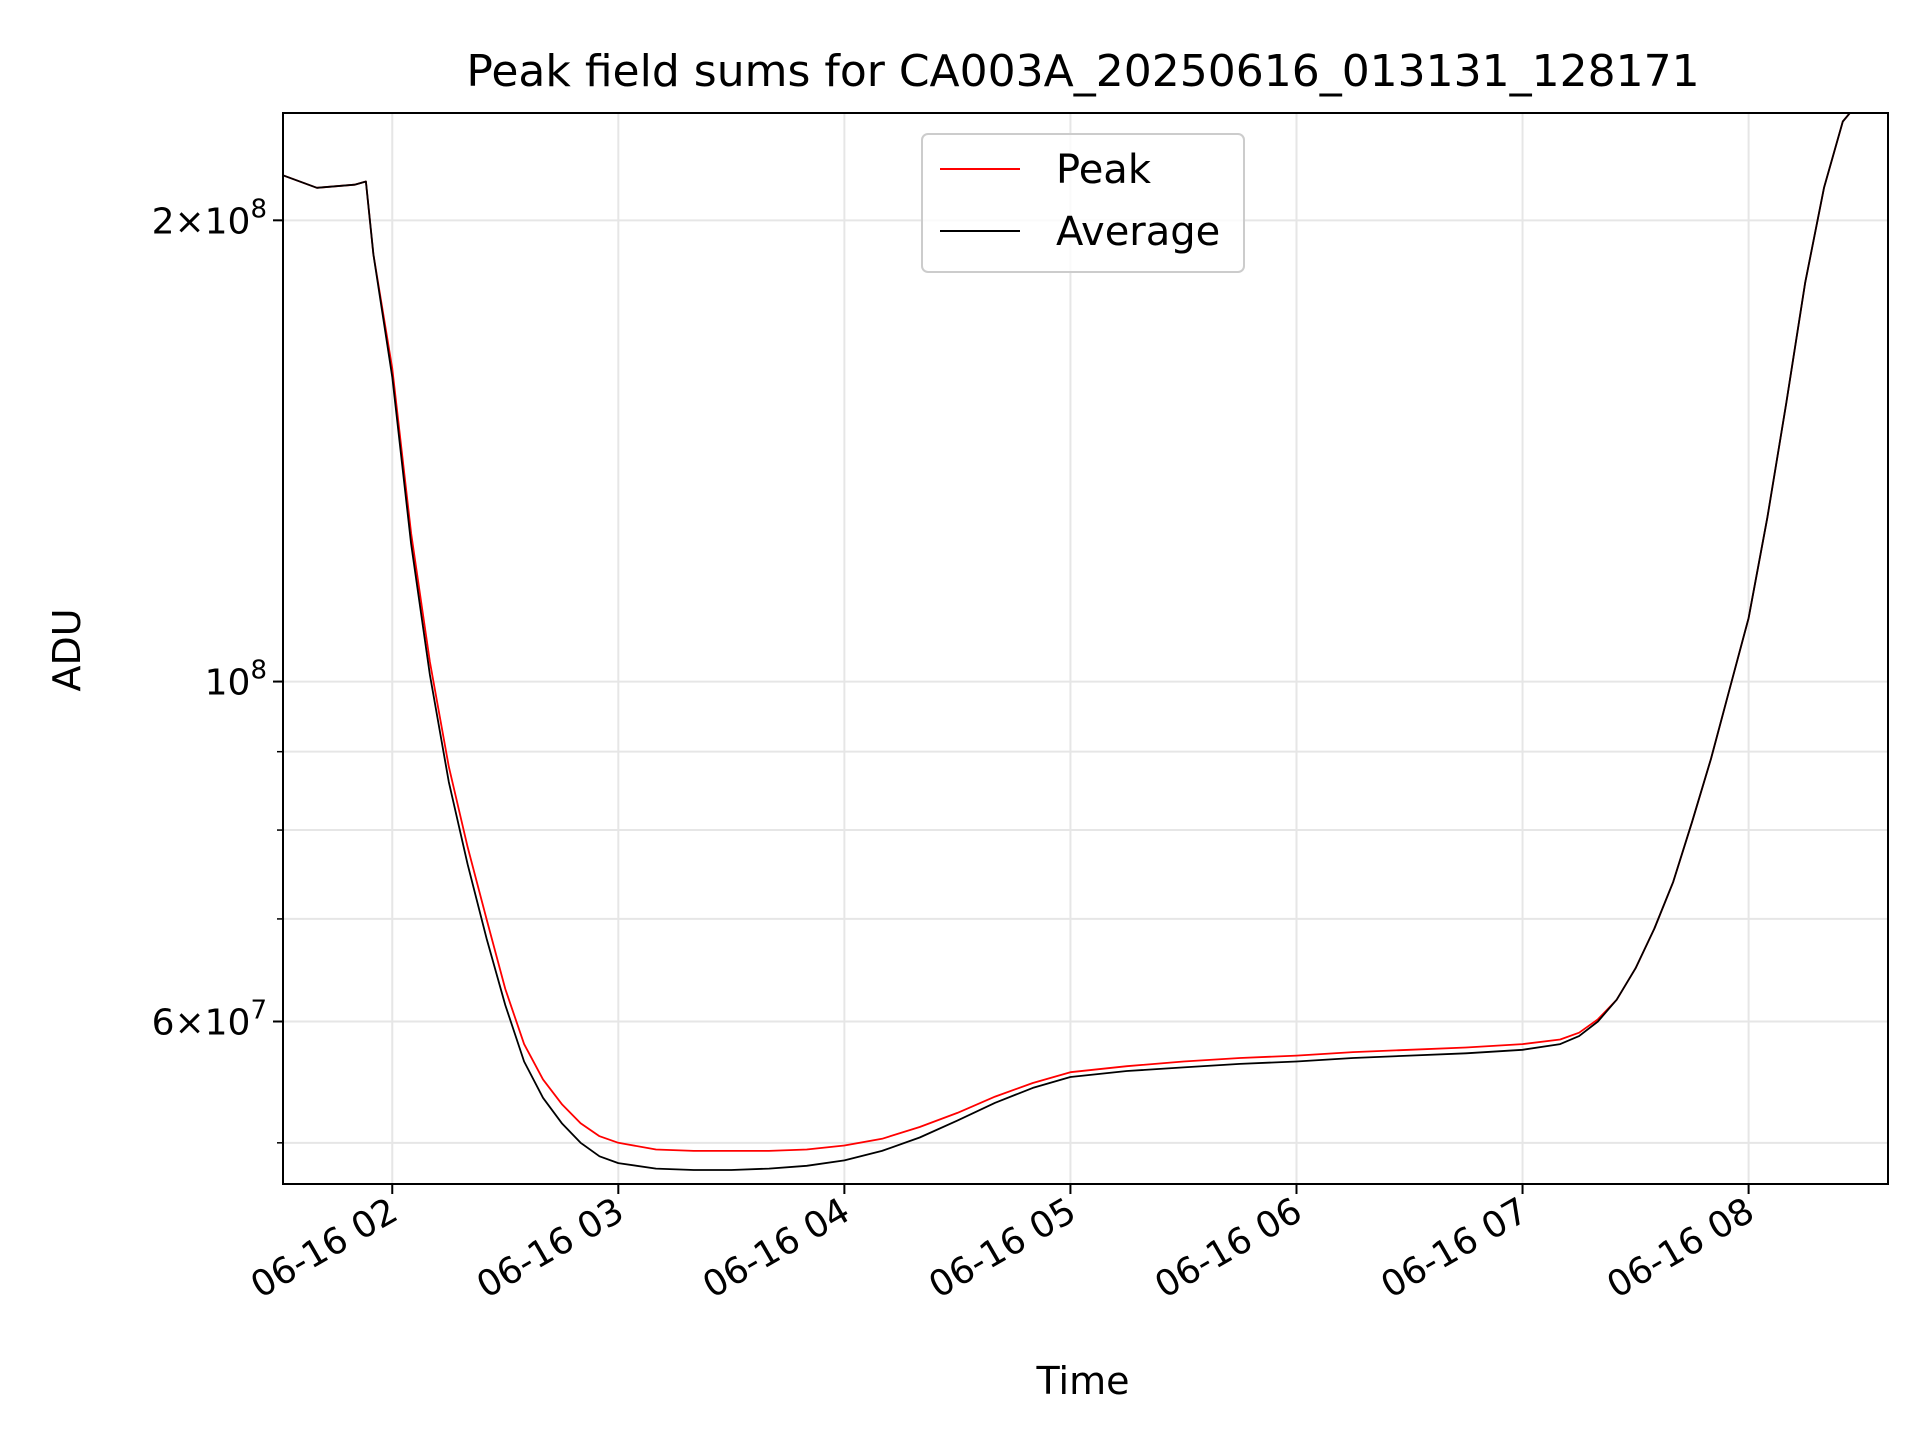 The width and height of the screenshot is (1920, 1440). Describe the element at coordinates (209, 218) in the screenshot. I see `y-tick-label: 2×108` at that location.